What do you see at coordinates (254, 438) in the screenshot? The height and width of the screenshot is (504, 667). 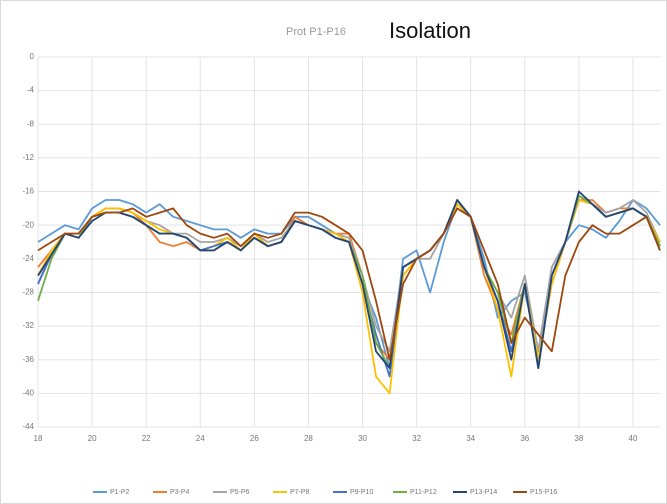 I see `x-tick-label: 26` at bounding box center [254, 438].